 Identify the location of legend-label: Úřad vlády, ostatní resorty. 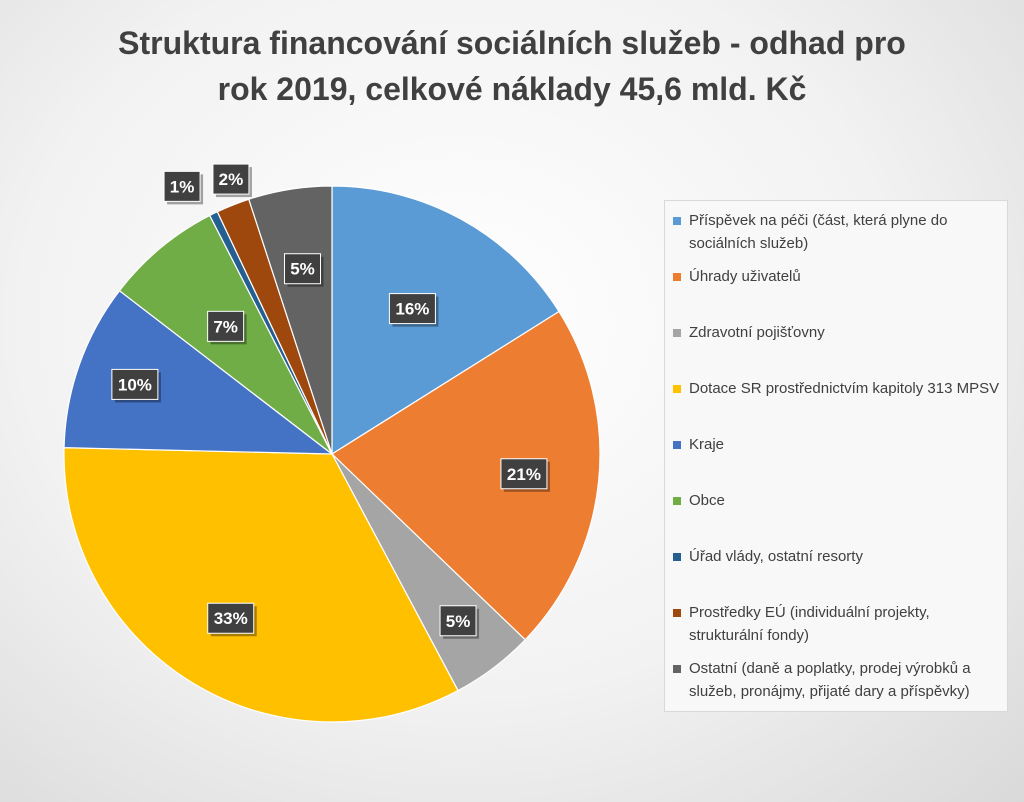
(776, 556).